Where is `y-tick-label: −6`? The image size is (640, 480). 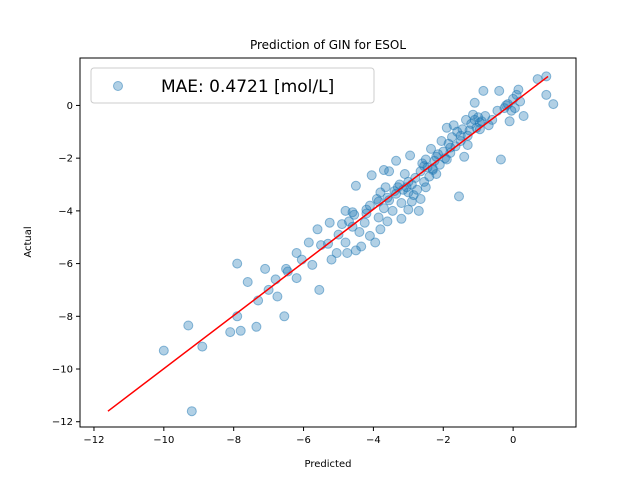
y-tick-label: −6 is located at coordinates (65, 264).